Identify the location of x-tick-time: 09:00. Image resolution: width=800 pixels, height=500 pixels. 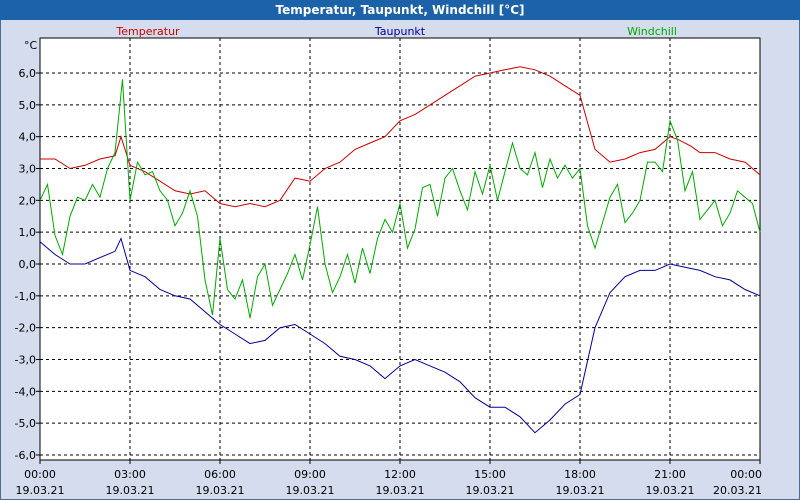
(310, 474).